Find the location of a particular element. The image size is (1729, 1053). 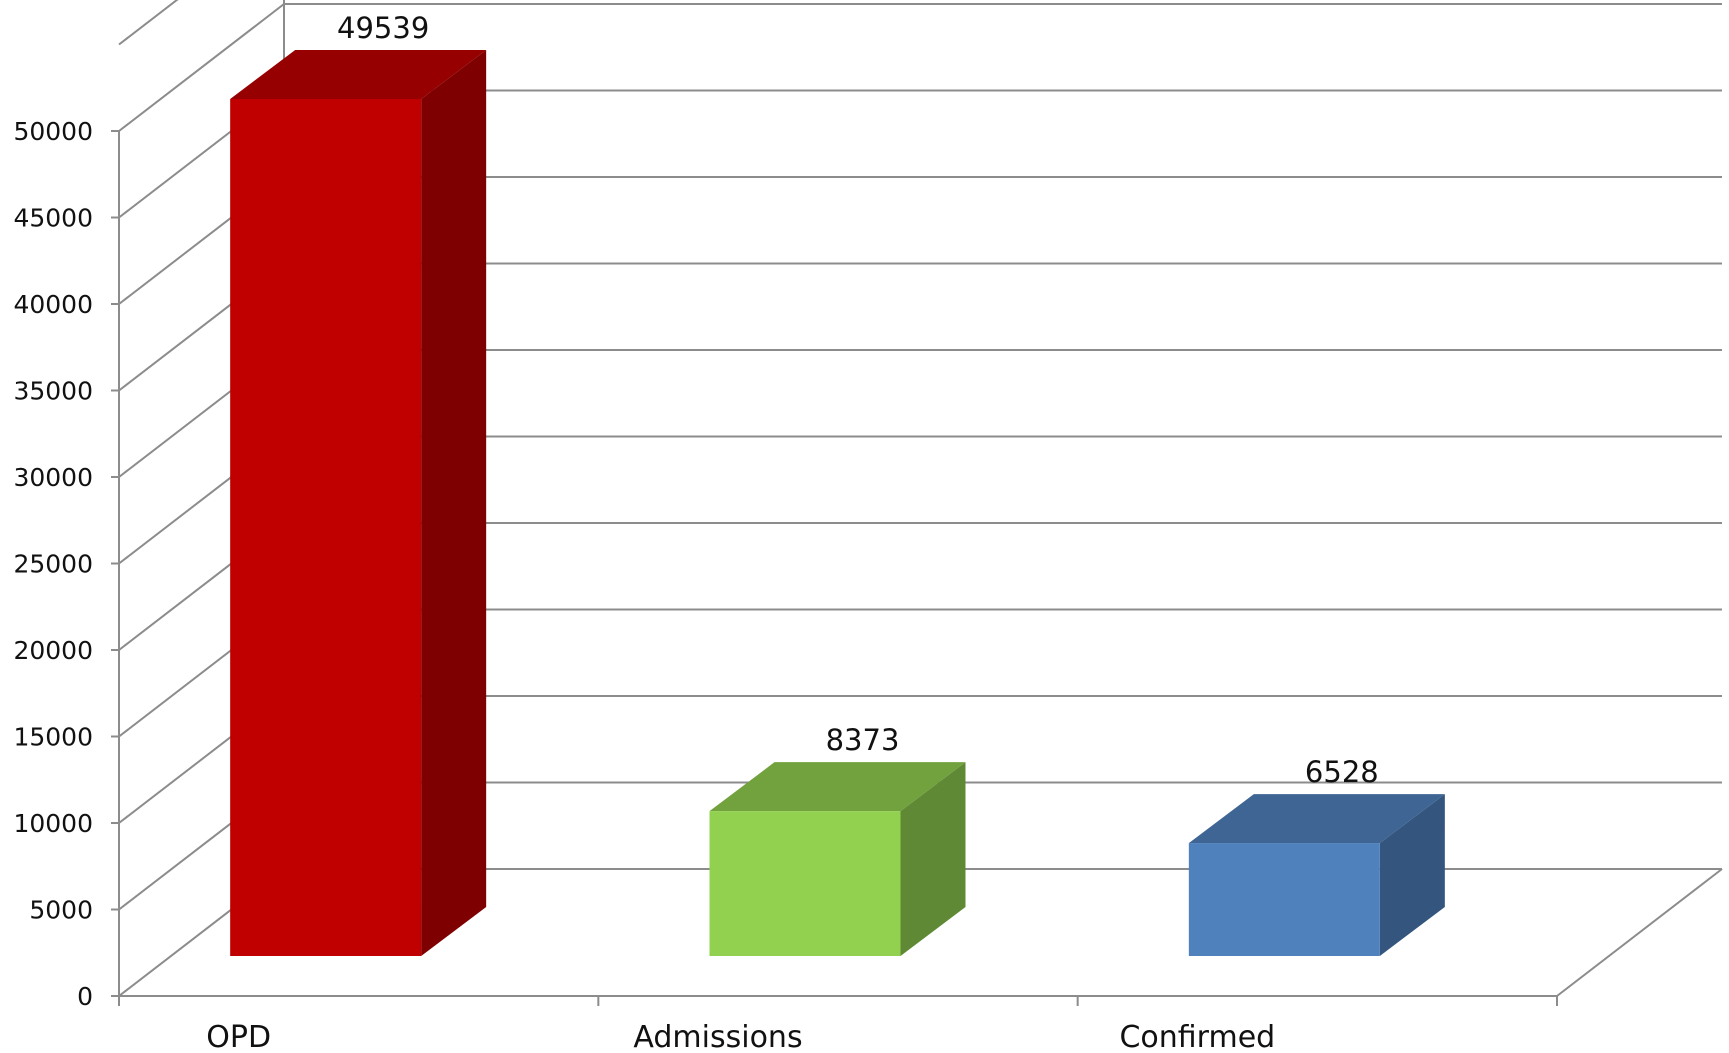

data-label: 8373 is located at coordinates (863, 740).